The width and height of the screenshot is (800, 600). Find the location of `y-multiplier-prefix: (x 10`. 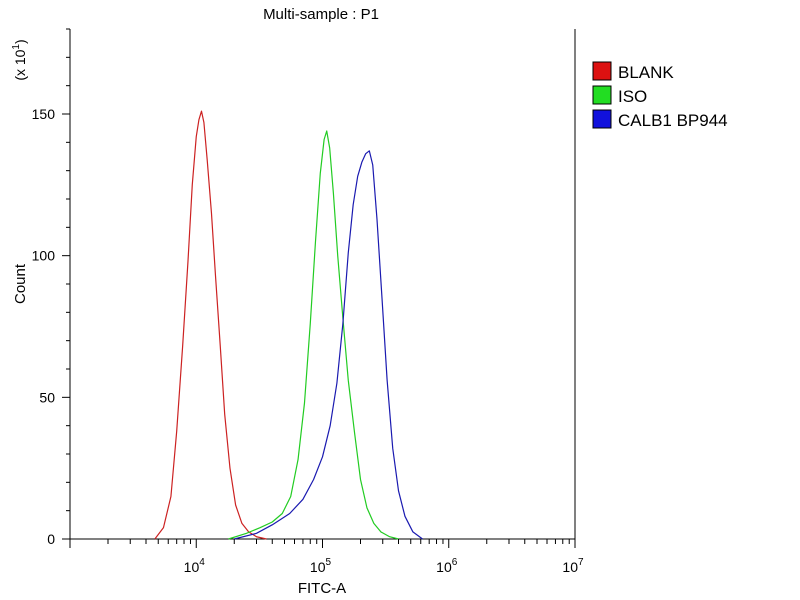

y-multiplier-prefix: (x 10 is located at coordinates (20, 64).